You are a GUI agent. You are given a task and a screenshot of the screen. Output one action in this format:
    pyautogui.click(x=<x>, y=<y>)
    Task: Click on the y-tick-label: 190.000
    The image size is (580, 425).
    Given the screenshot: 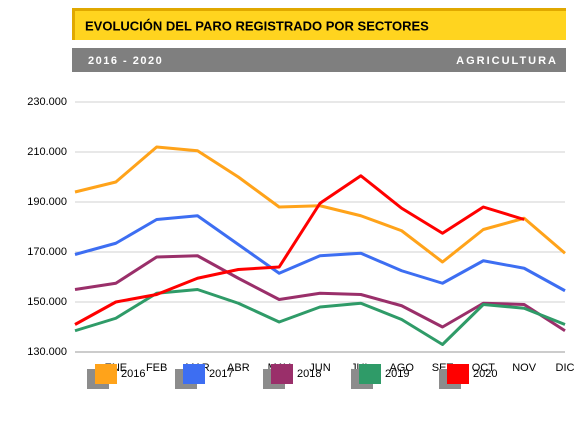 What is the action you would take?
    pyautogui.click(x=47, y=202)
    